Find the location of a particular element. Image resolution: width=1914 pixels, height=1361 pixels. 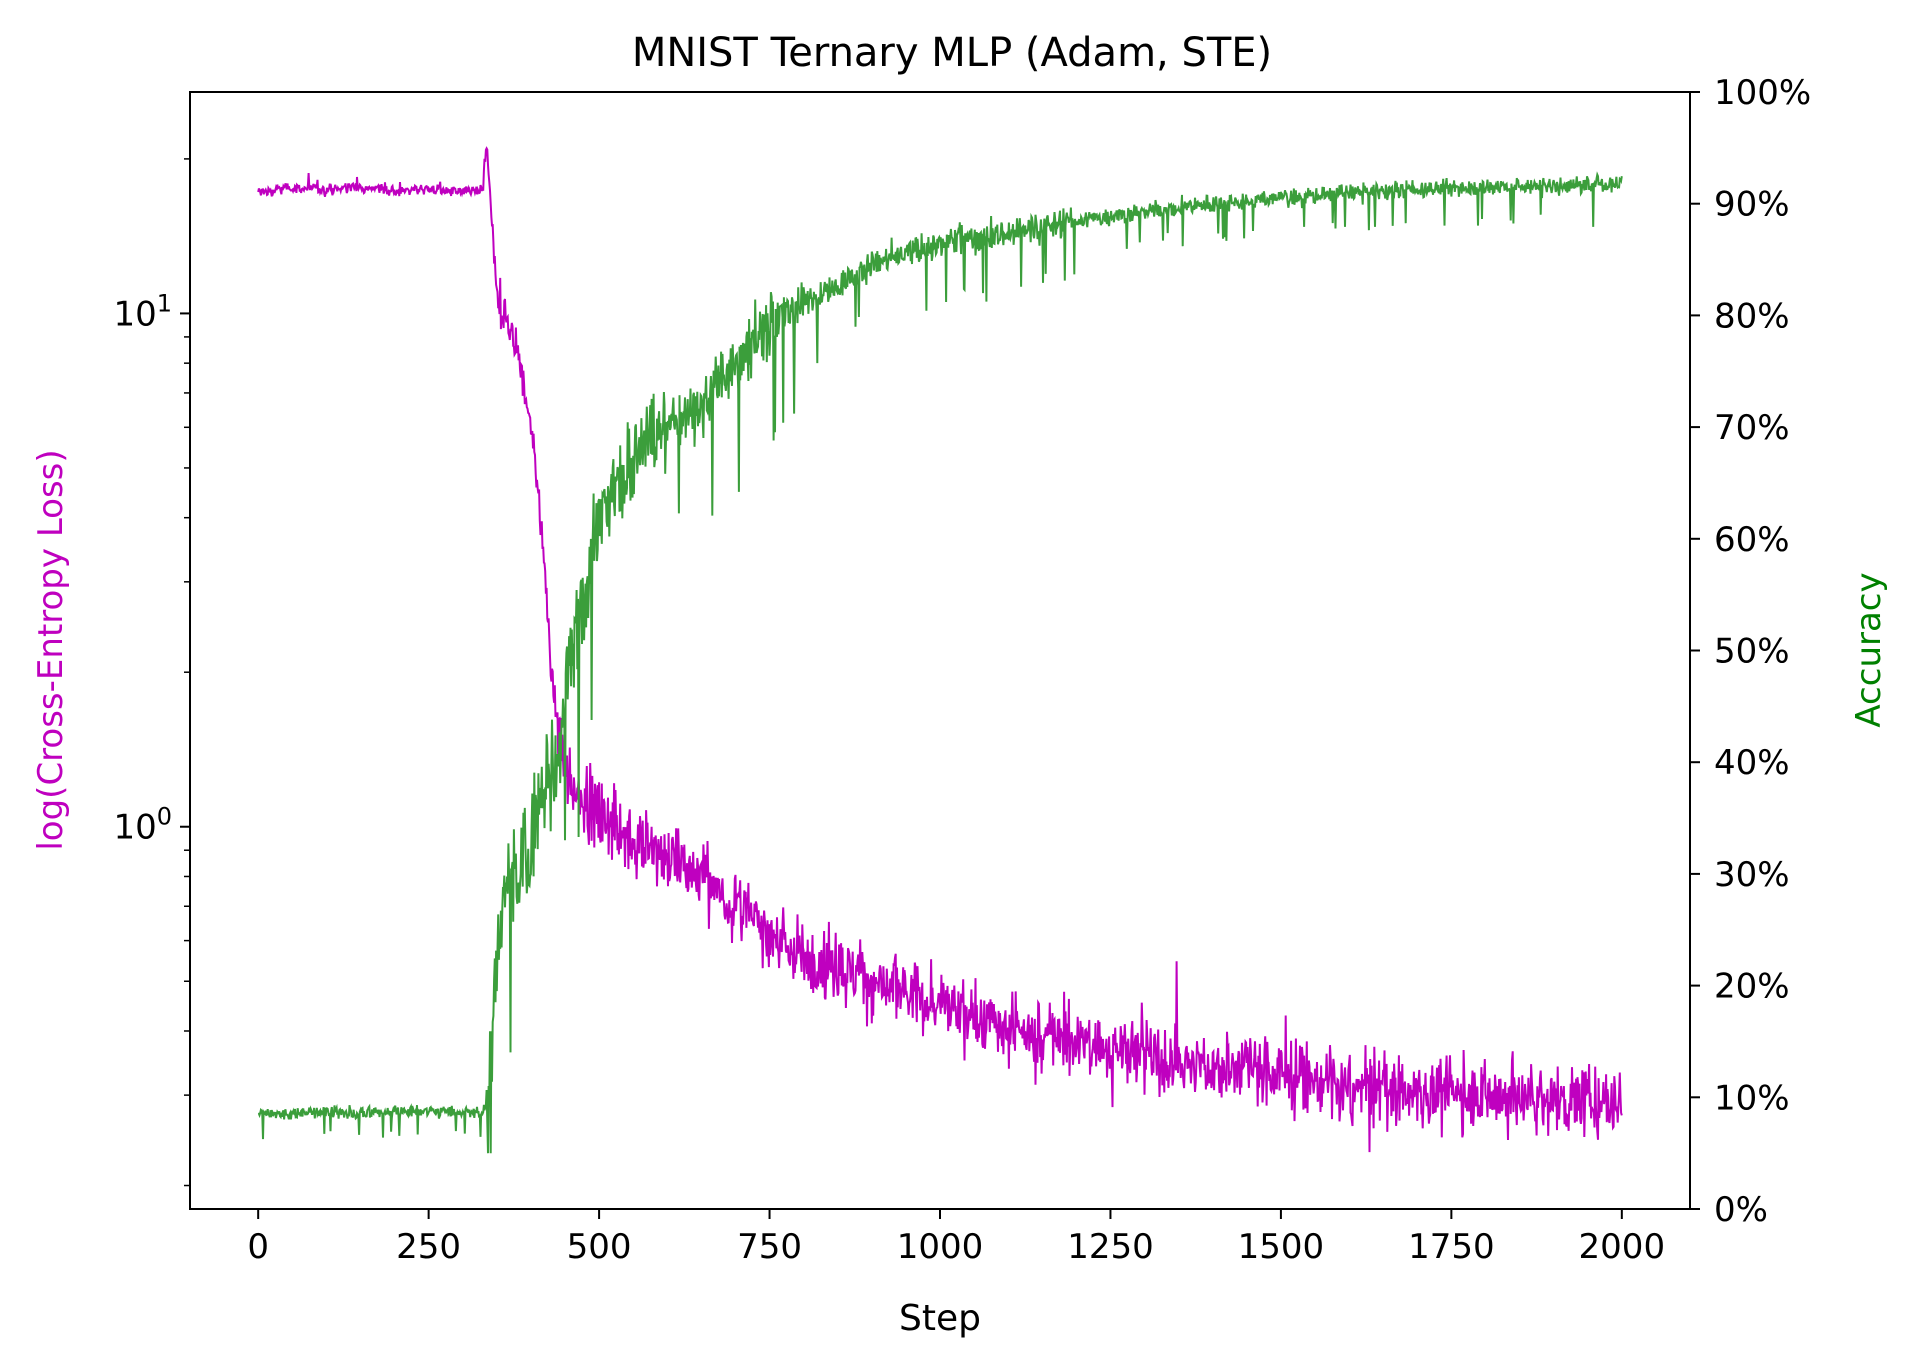

x-axis-ticks: 0 250 500 750 1000 1250 1500 1750 2000 is located at coordinates (956, 1238).